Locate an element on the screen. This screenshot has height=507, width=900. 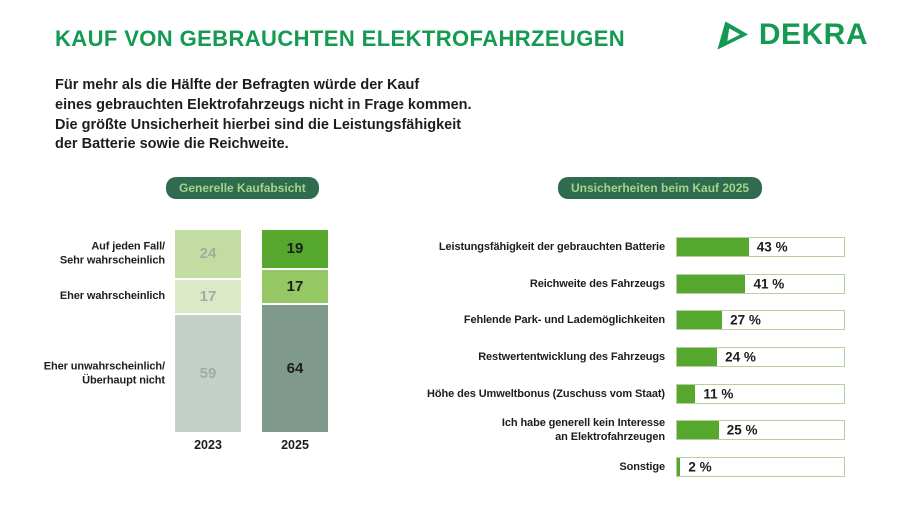
segment-value: 19 is located at coordinates (295, 249).